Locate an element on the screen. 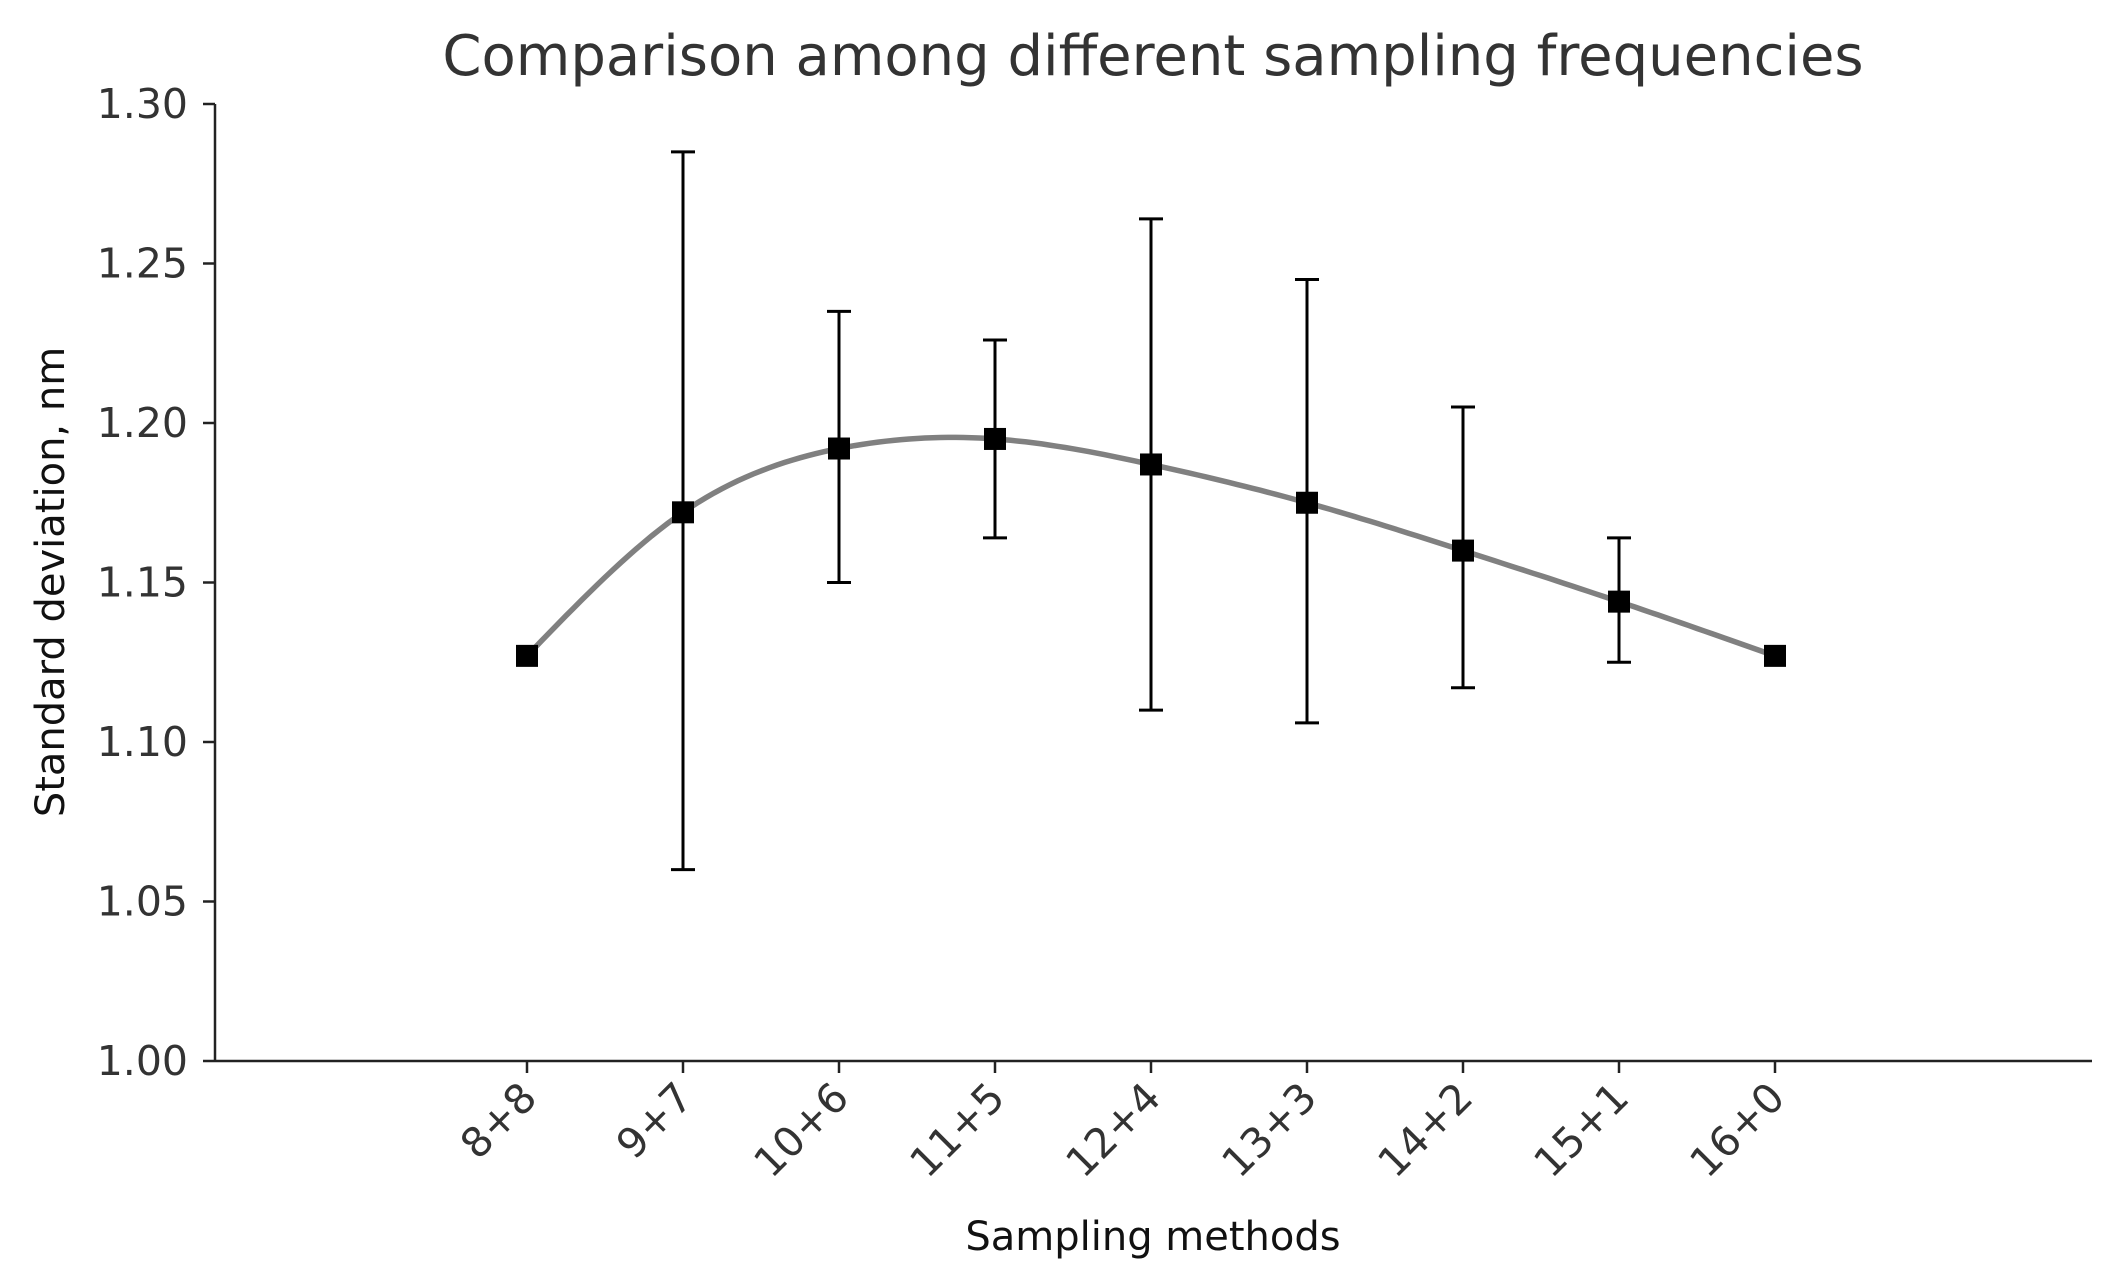  x-ticks: 8+8 9+7 10+6 11+5 12+4 13+3 14+2 15+1 16+0 is located at coordinates (1122, 1124).